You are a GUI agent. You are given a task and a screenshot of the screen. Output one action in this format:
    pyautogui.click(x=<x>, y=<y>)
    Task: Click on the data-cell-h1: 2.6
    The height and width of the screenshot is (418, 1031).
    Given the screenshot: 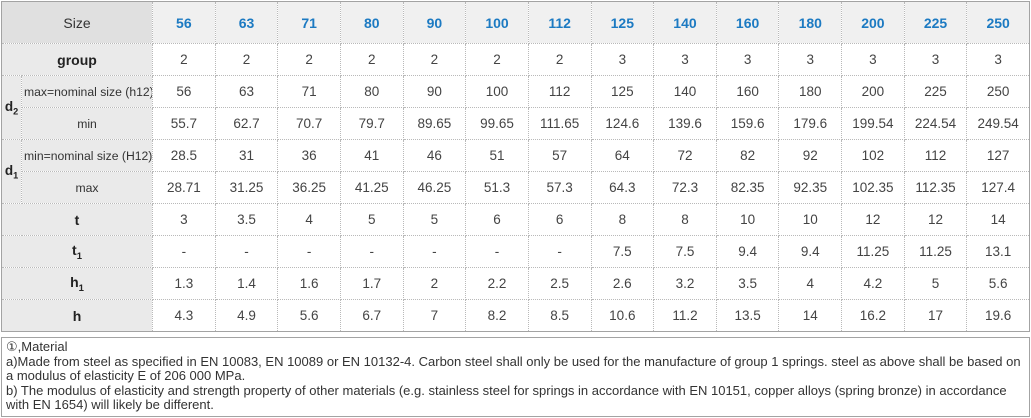 What is the action you would take?
    pyautogui.click(x=622, y=283)
    